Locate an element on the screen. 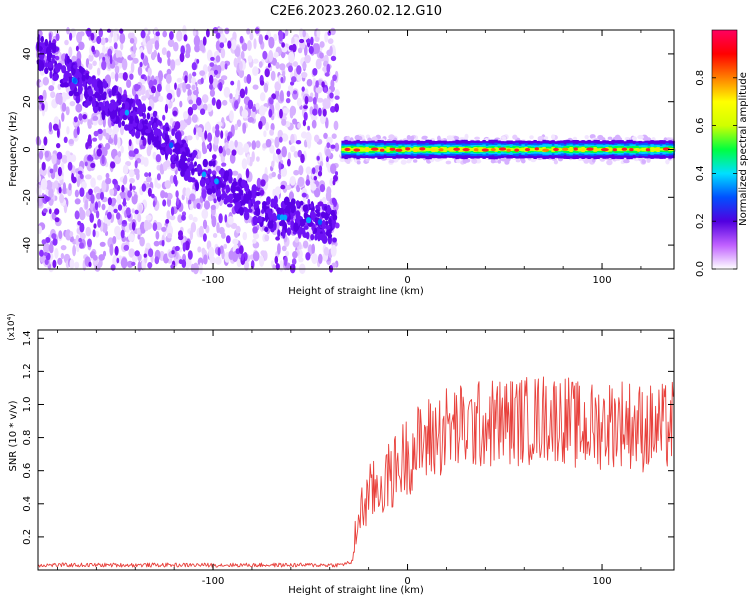 The image size is (750, 600). colorbar-tick-label: 0.8 is located at coordinates (700, 78).